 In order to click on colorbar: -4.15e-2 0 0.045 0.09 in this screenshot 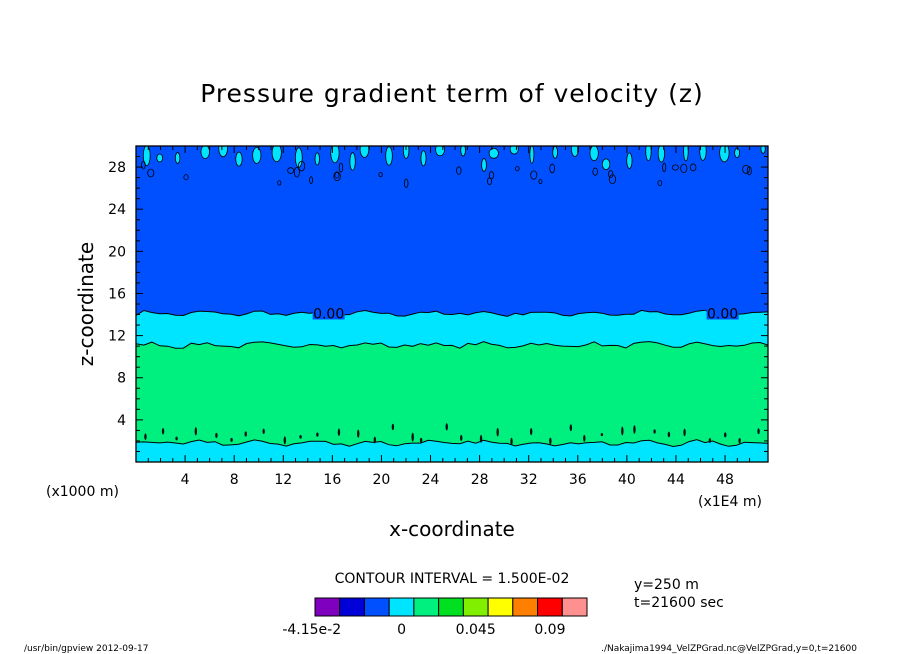, I will do `click(435, 617)`.